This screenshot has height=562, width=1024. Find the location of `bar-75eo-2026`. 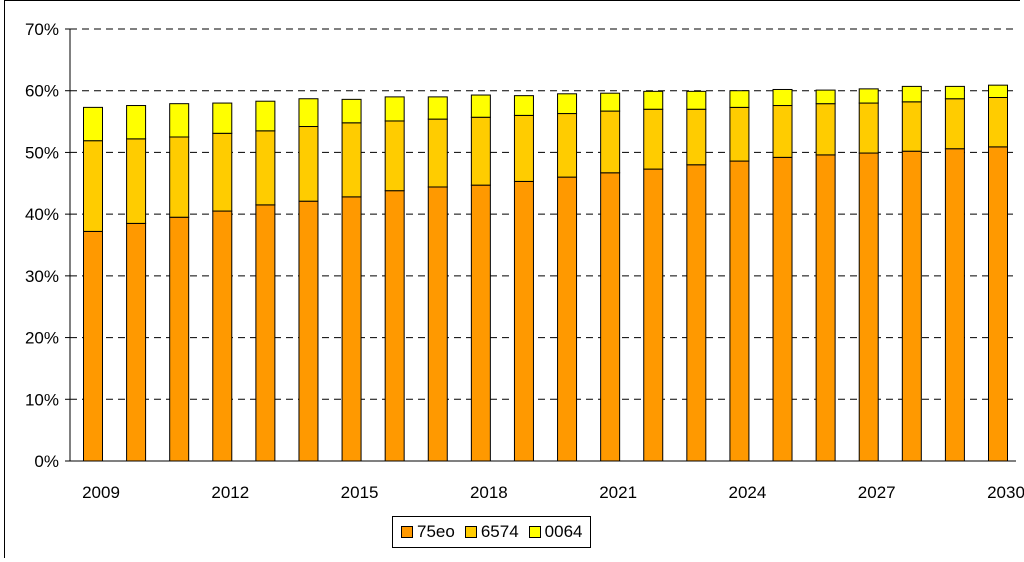

bar-75eo-2026 is located at coordinates (825, 308).